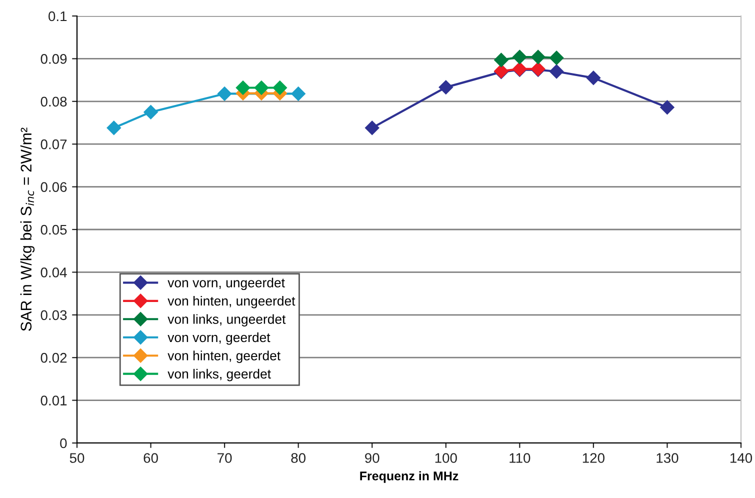  What do you see at coordinates (520, 458) in the screenshot?
I see `x-tick-label: 110` at bounding box center [520, 458].